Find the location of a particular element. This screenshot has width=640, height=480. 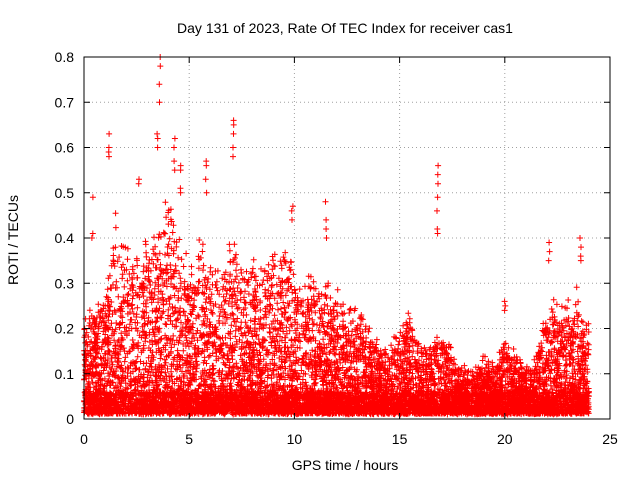

x-axis-label: GPS time / hours is located at coordinates (345, 465).